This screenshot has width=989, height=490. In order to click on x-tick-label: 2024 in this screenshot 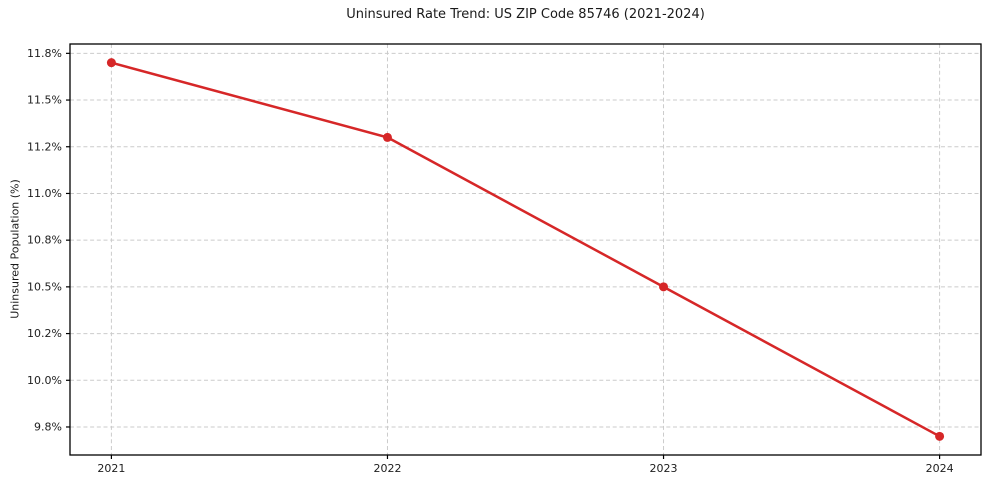, I will do `click(940, 468)`.